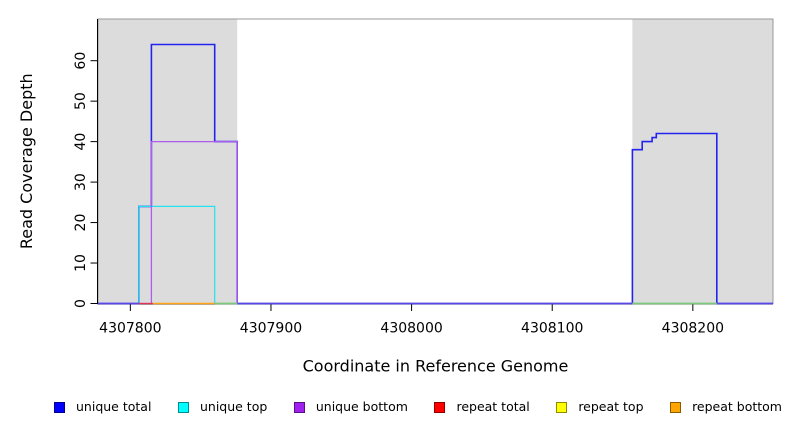 This screenshot has width=792, height=432. I want to click on legend-item-unique-bottom: unique bottom, so click(350, 406).